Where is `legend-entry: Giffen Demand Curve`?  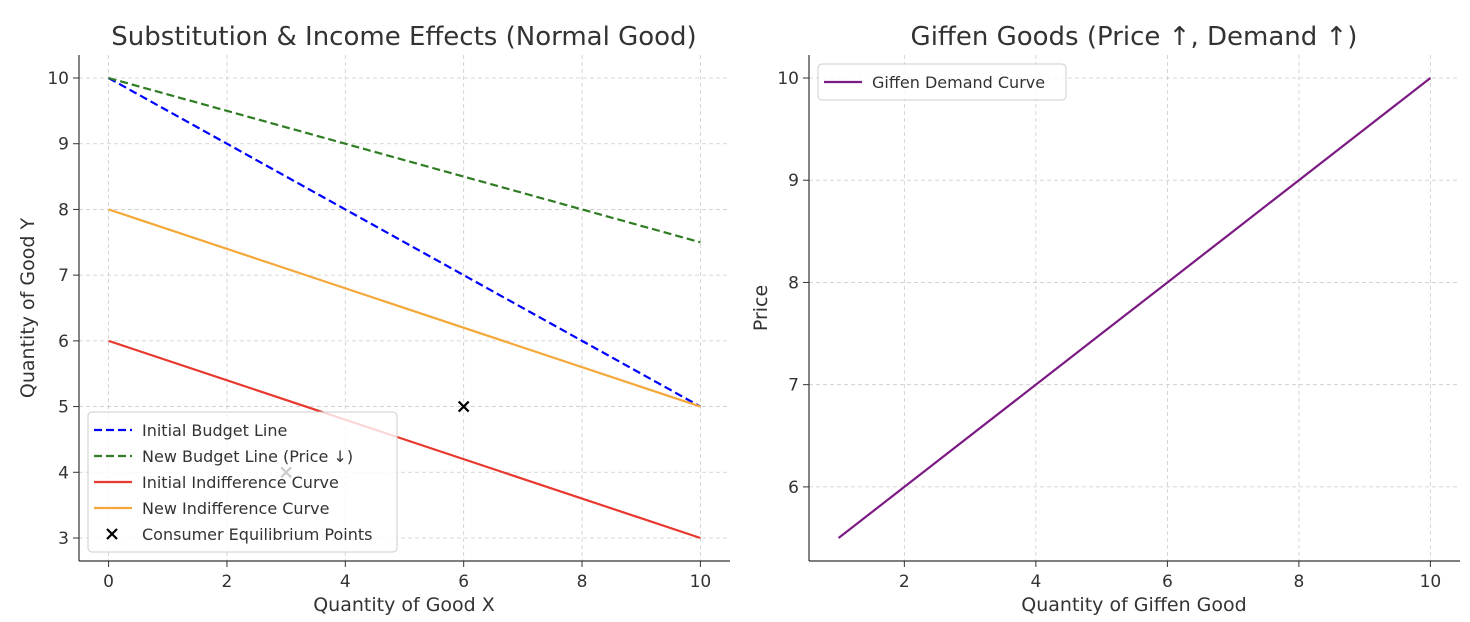
legend-entry: Giffen Demand Curve is located at coordinates (958, 82).